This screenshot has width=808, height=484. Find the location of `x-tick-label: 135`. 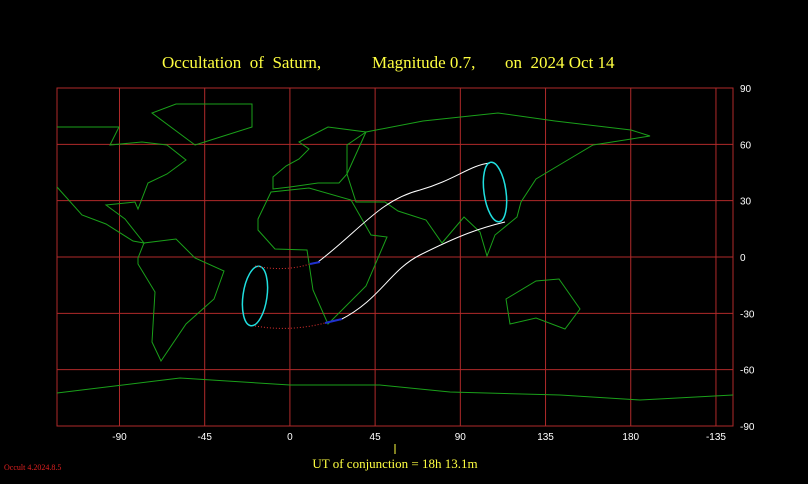

x-tick-label: 135 is located at coordinates (545, 437).